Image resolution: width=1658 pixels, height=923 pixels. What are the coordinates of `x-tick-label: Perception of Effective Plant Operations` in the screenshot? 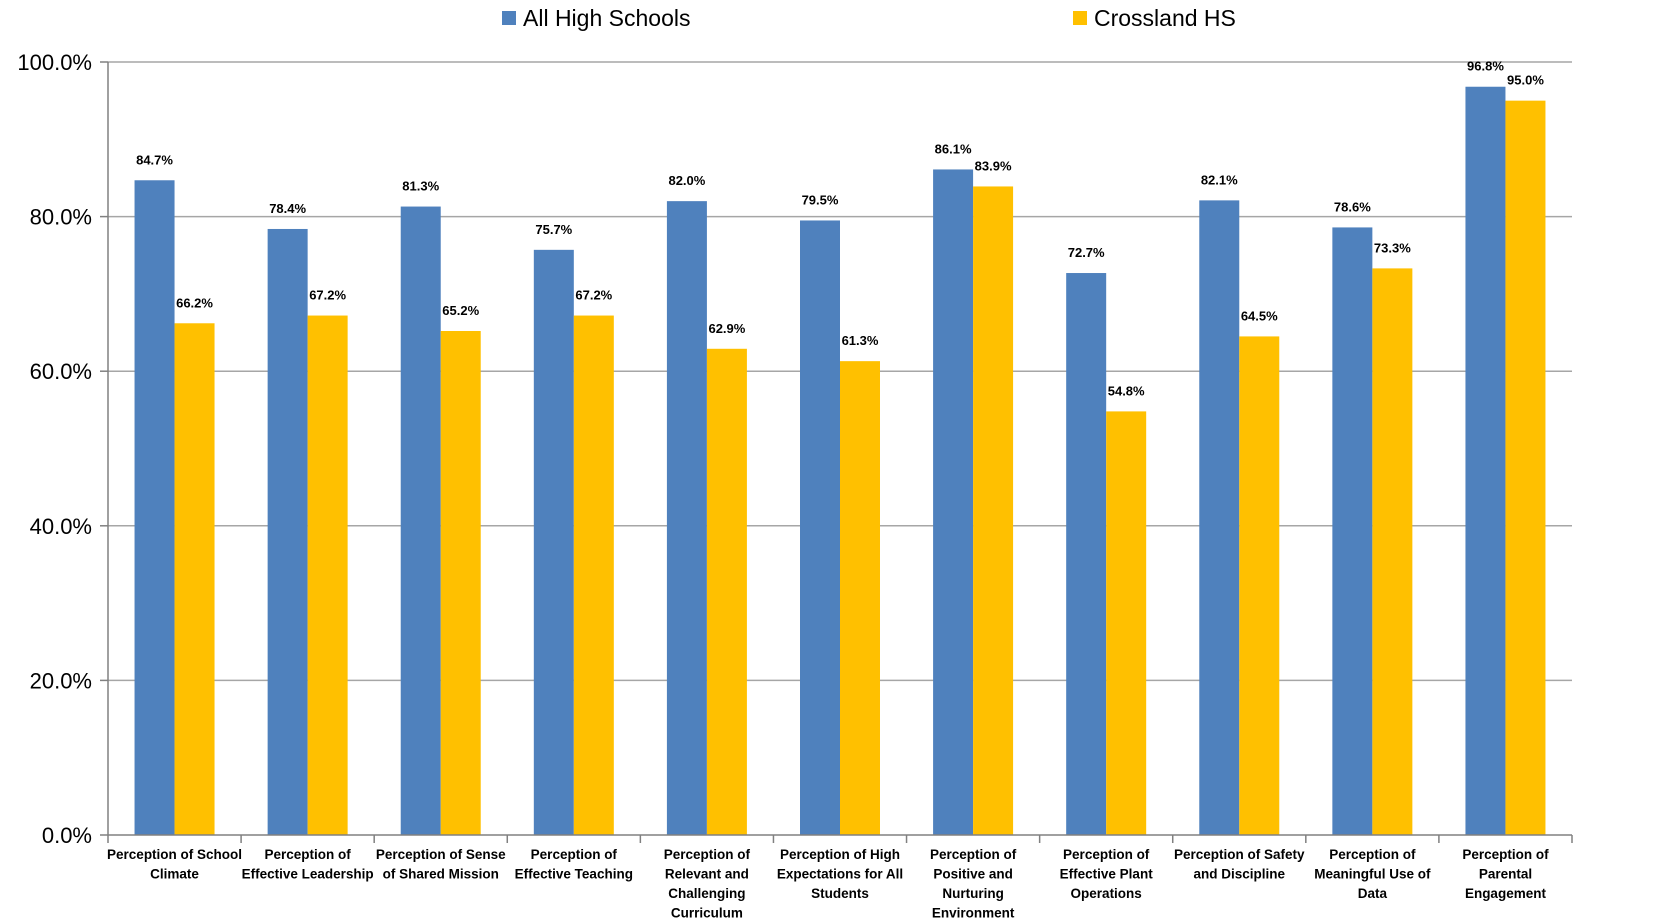 It's located at (1107, 874).